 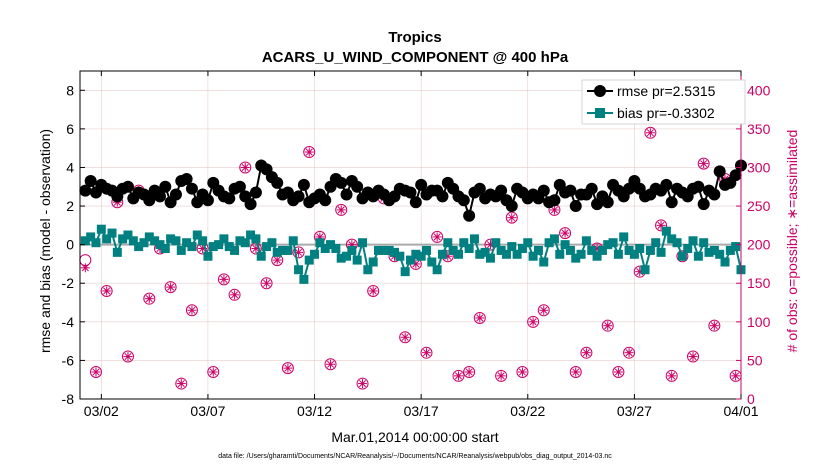 What do you see at coordinates (759, 129) in the screenshot?
I see `y-right-tick-label: 350` at bounding box center [759, 129].